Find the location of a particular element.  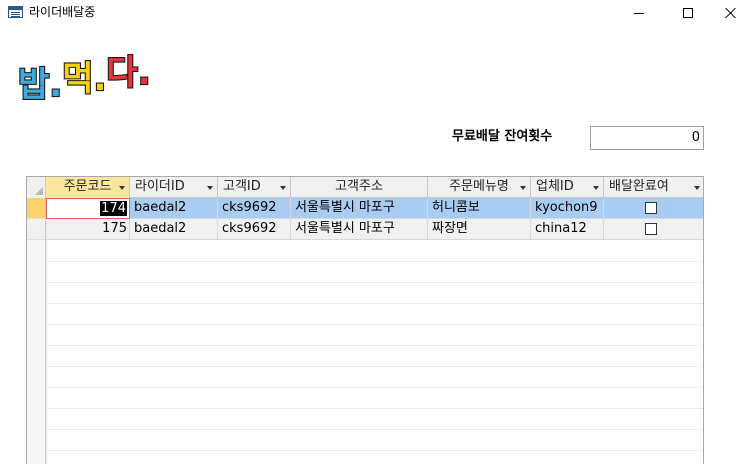

record-selector-empty-area is located at coordinates (36, 352).